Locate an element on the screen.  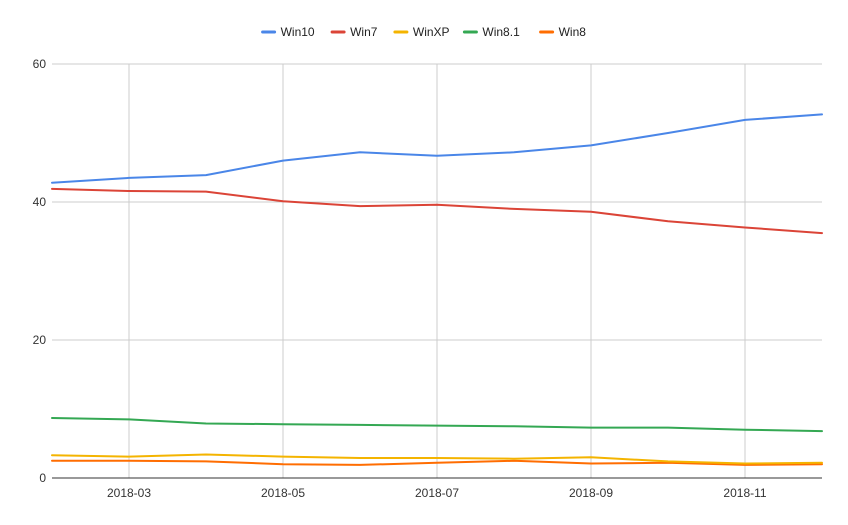
y-tick-label: 20 is located at coordinates (40, 340).